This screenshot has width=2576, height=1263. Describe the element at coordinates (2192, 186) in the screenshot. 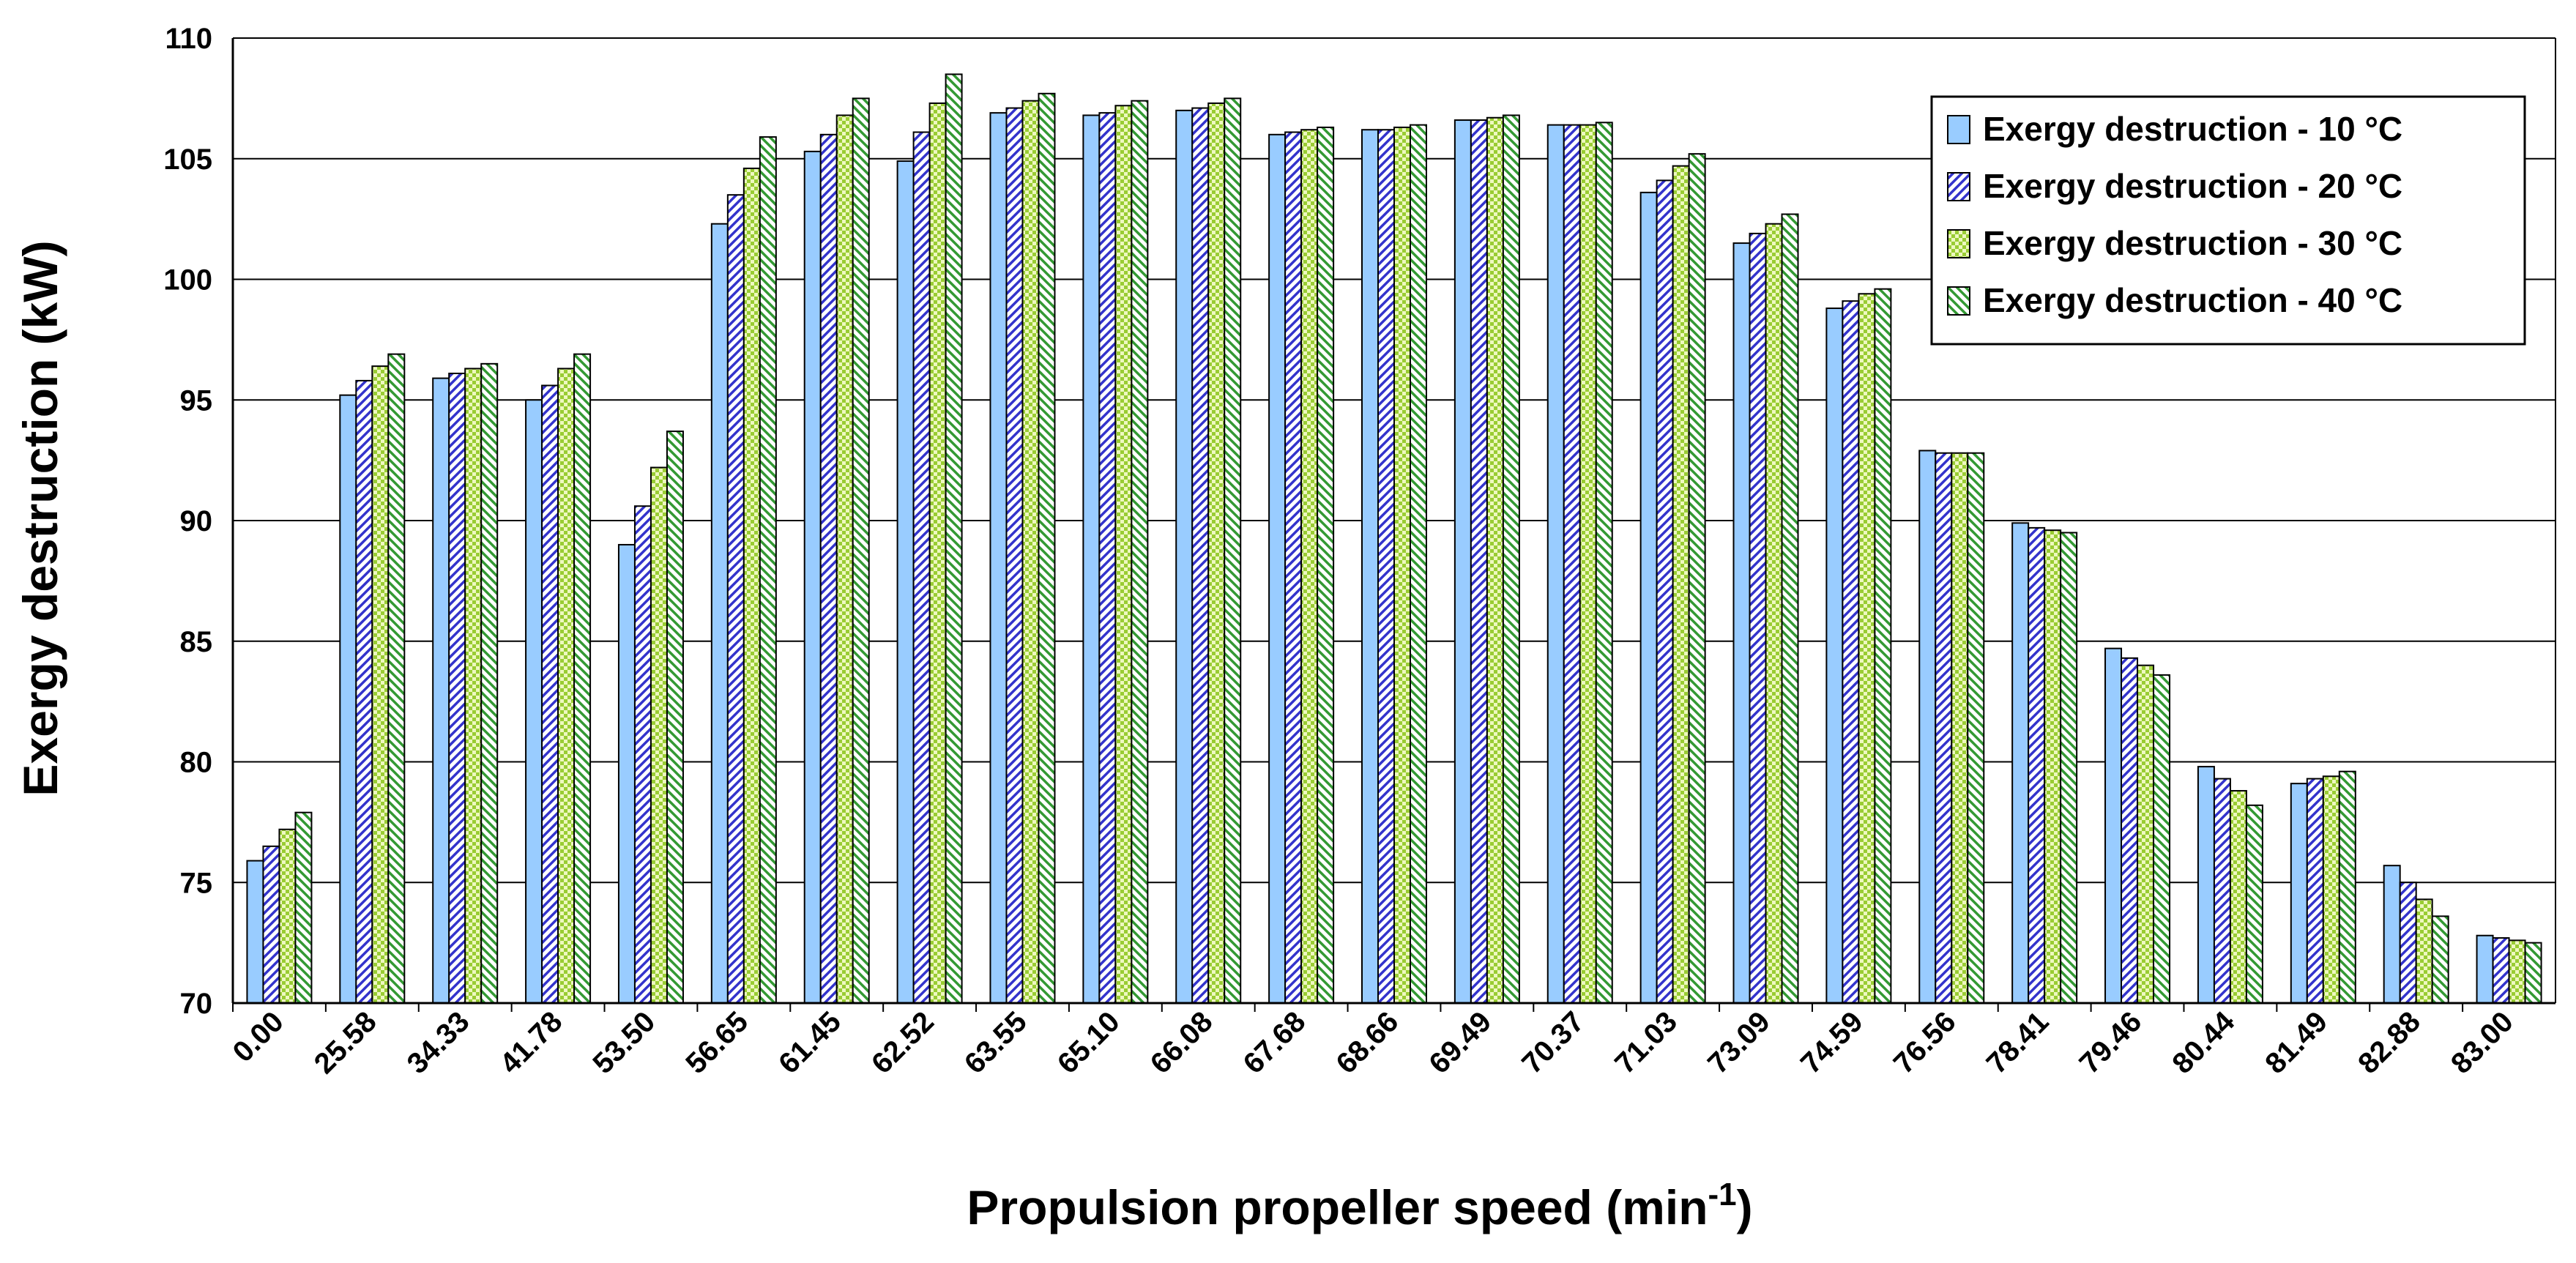

I see `legend-label: Exergy destruction - 20 °C` at that location.